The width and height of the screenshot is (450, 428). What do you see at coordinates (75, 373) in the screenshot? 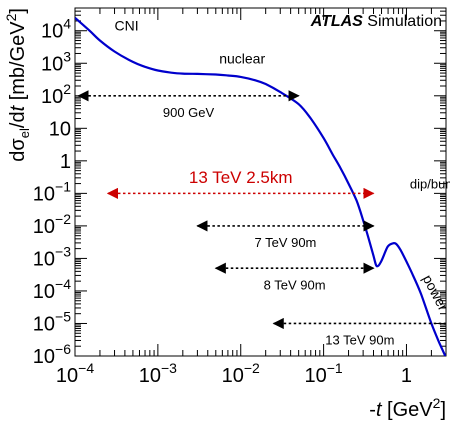
I see `x-tick-label: 10⁻⁴` at bounding box center [75, 373].